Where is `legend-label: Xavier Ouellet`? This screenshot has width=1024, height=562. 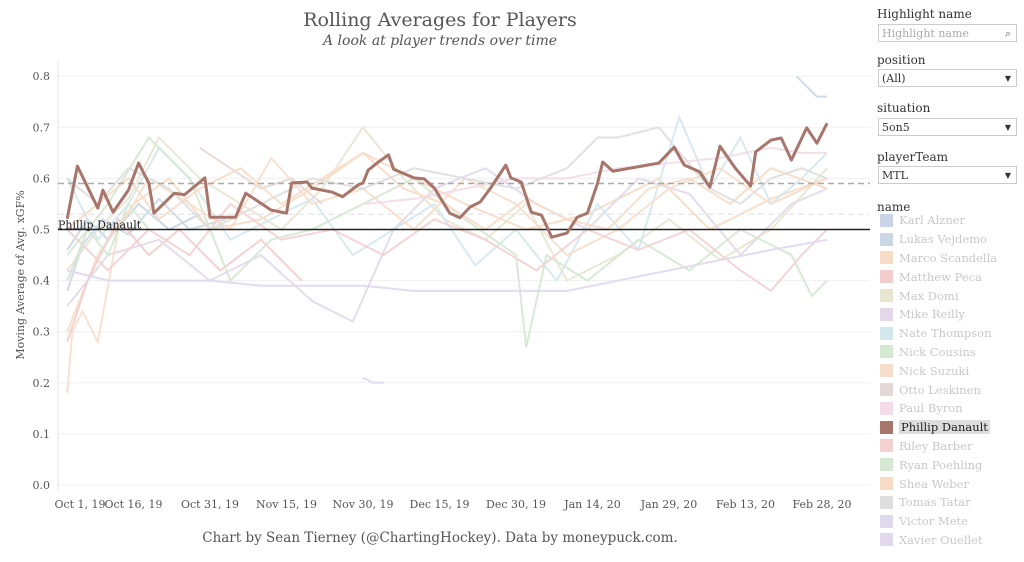
legend-label: Xavier Ouellet is located at coordinates (941, 539).